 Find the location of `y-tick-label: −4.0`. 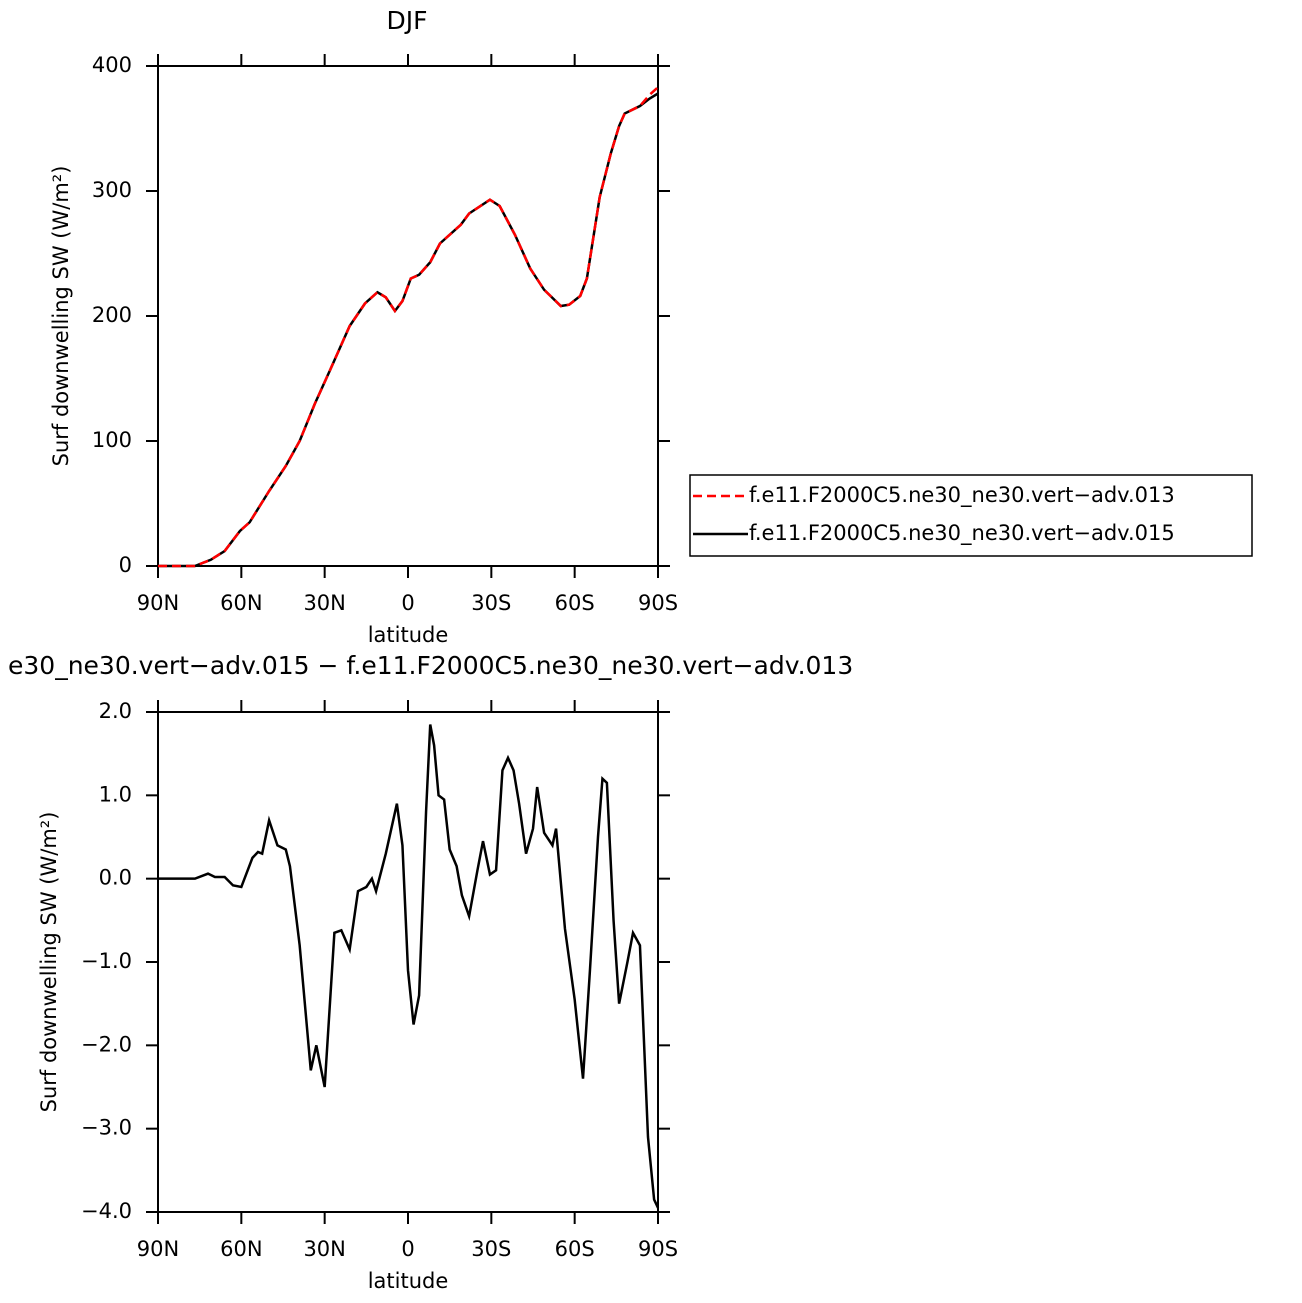

y-tick-label: −4.0 is located at coordinates (106, 1211).